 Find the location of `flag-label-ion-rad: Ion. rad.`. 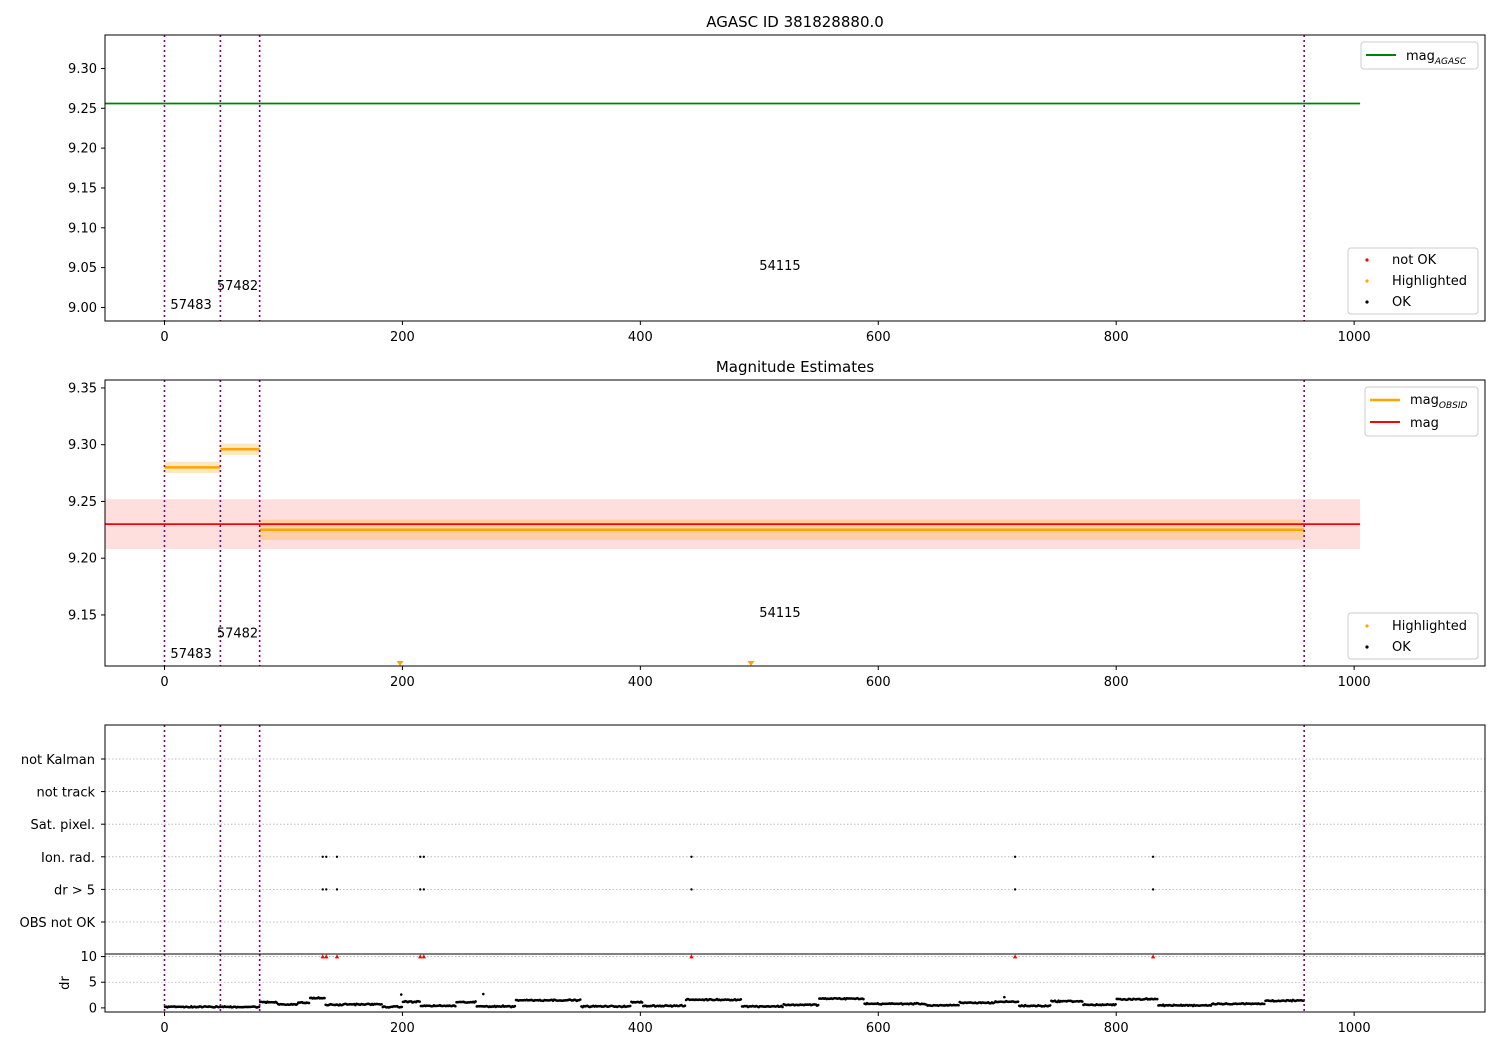

flag-label-ion-rad: Ion. rad. is located at coordinates (68, 858).